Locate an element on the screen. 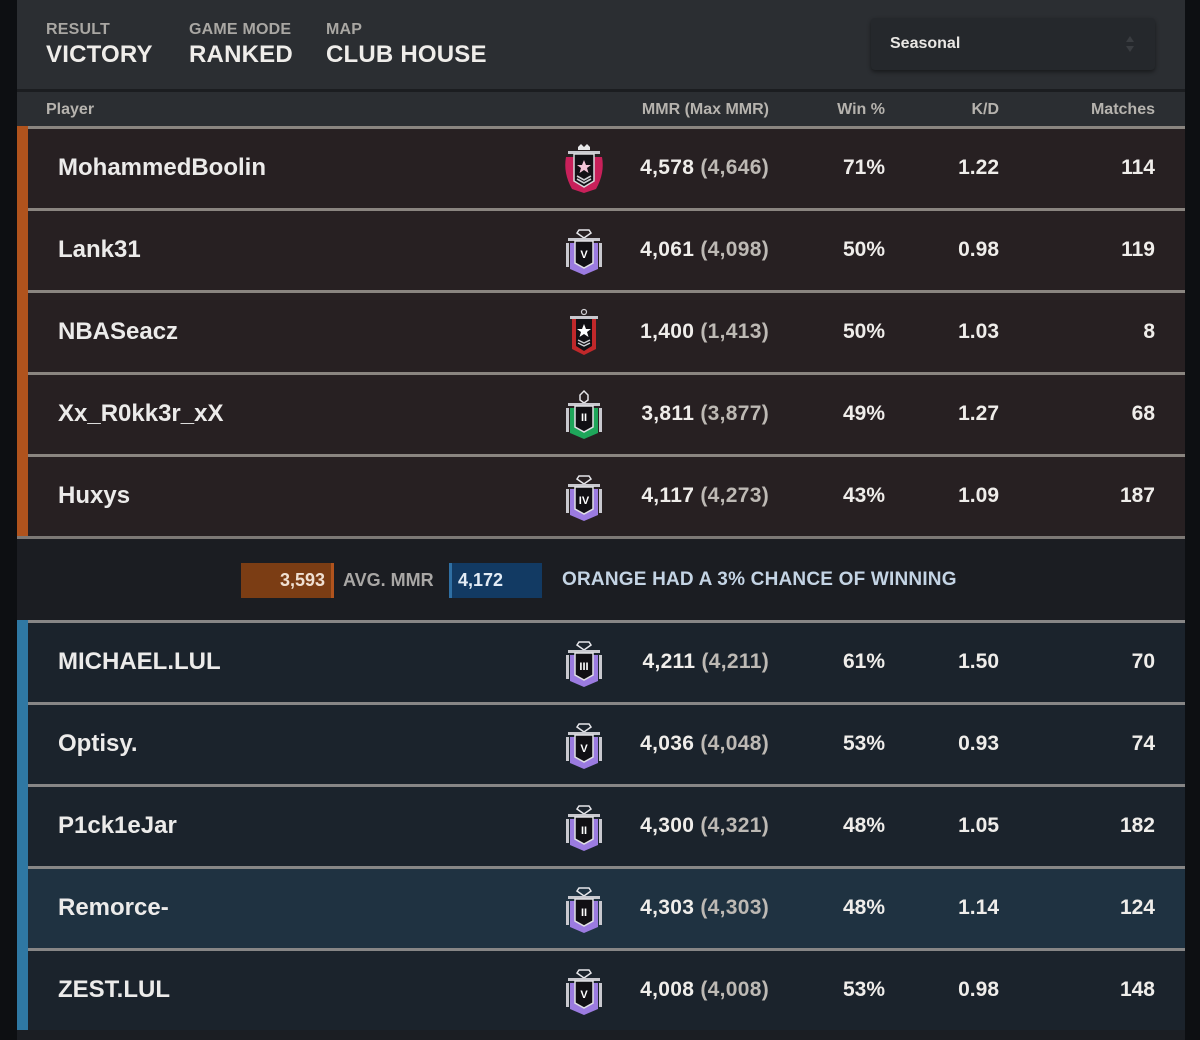 This screenshot has height=1040, width=1200. diamond-rank-icon: II is located at coordinates (584, 828).